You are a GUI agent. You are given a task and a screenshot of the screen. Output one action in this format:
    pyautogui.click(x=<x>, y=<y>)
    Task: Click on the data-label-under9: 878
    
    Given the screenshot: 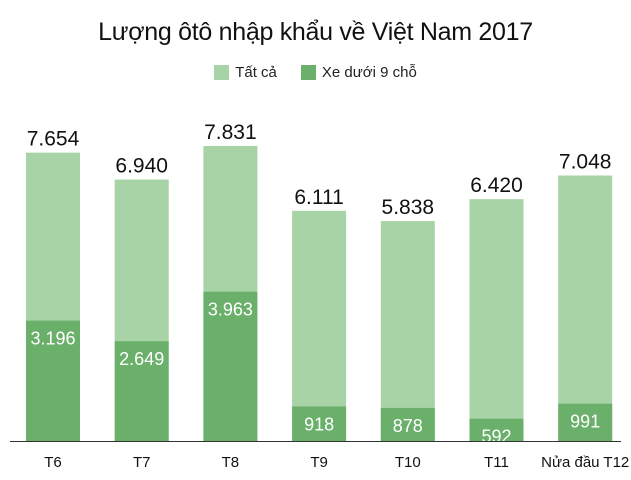 What is the action you would take?
    pyautogui.click(x=408, y=426)
    